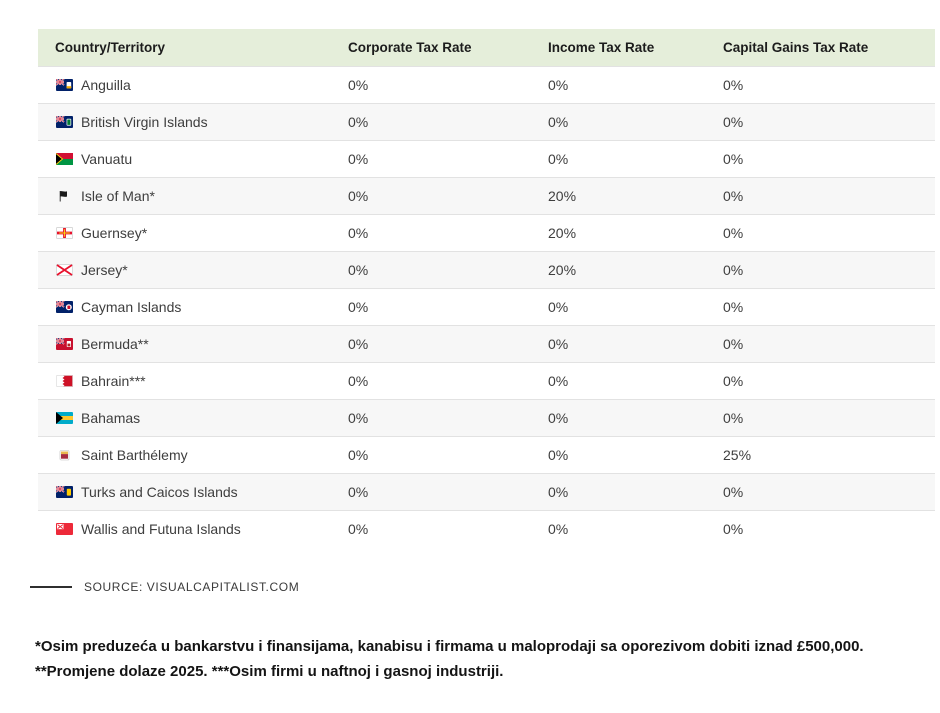  Describe the element at coordinates (193, 270) in the screenshot. I see `country-cell: Jersey*` at that location.